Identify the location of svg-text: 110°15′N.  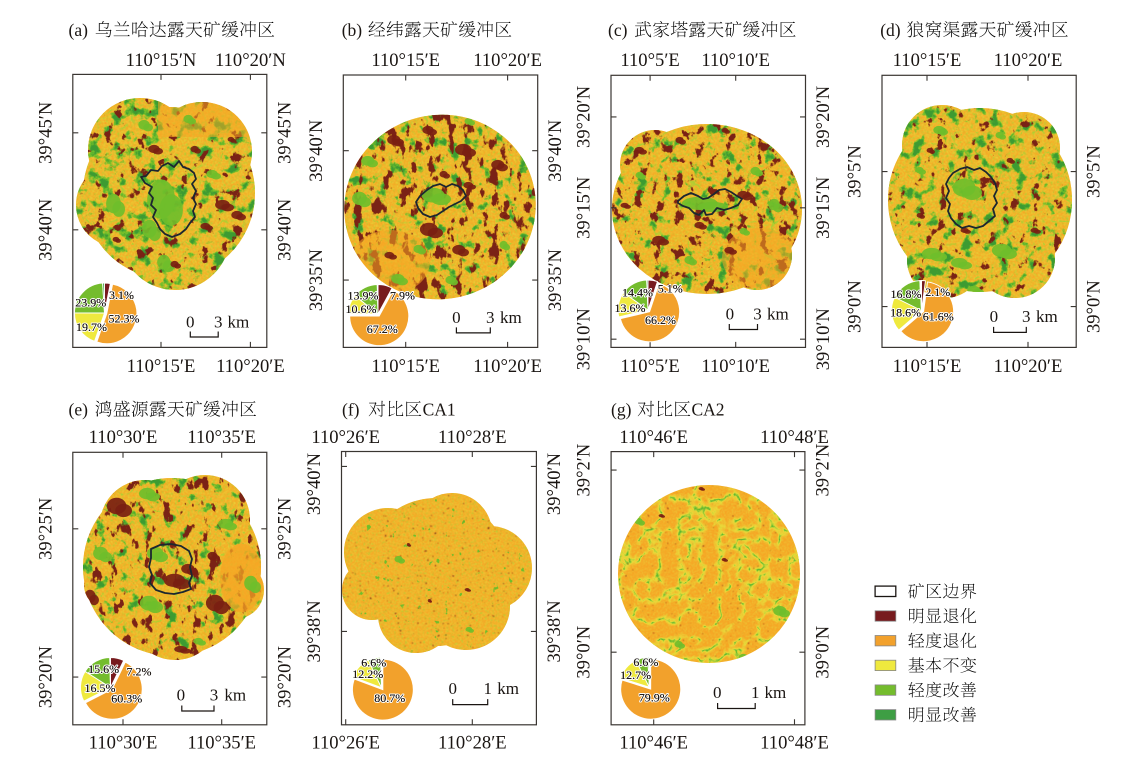
(161, 60).